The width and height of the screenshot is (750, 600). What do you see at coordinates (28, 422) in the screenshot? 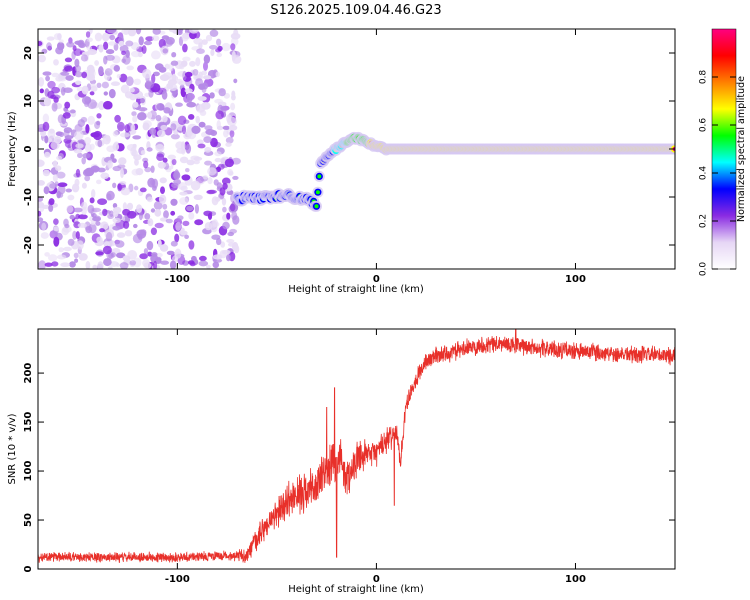
I see `y-tick-label: 150` at bounding box center [28, 422].